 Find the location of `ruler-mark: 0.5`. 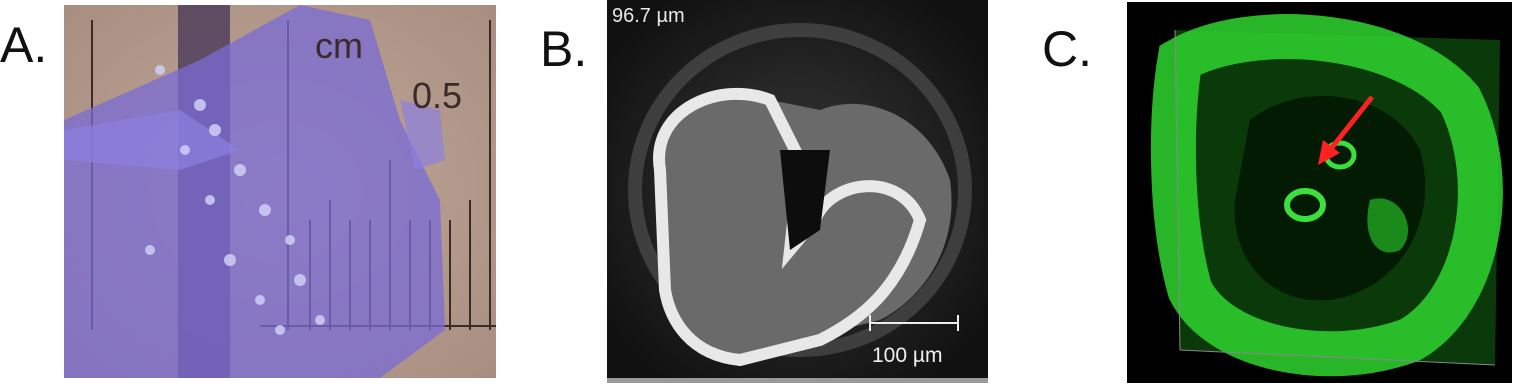

ruler-mark: 0.5 is located at coordinates (437, 95).